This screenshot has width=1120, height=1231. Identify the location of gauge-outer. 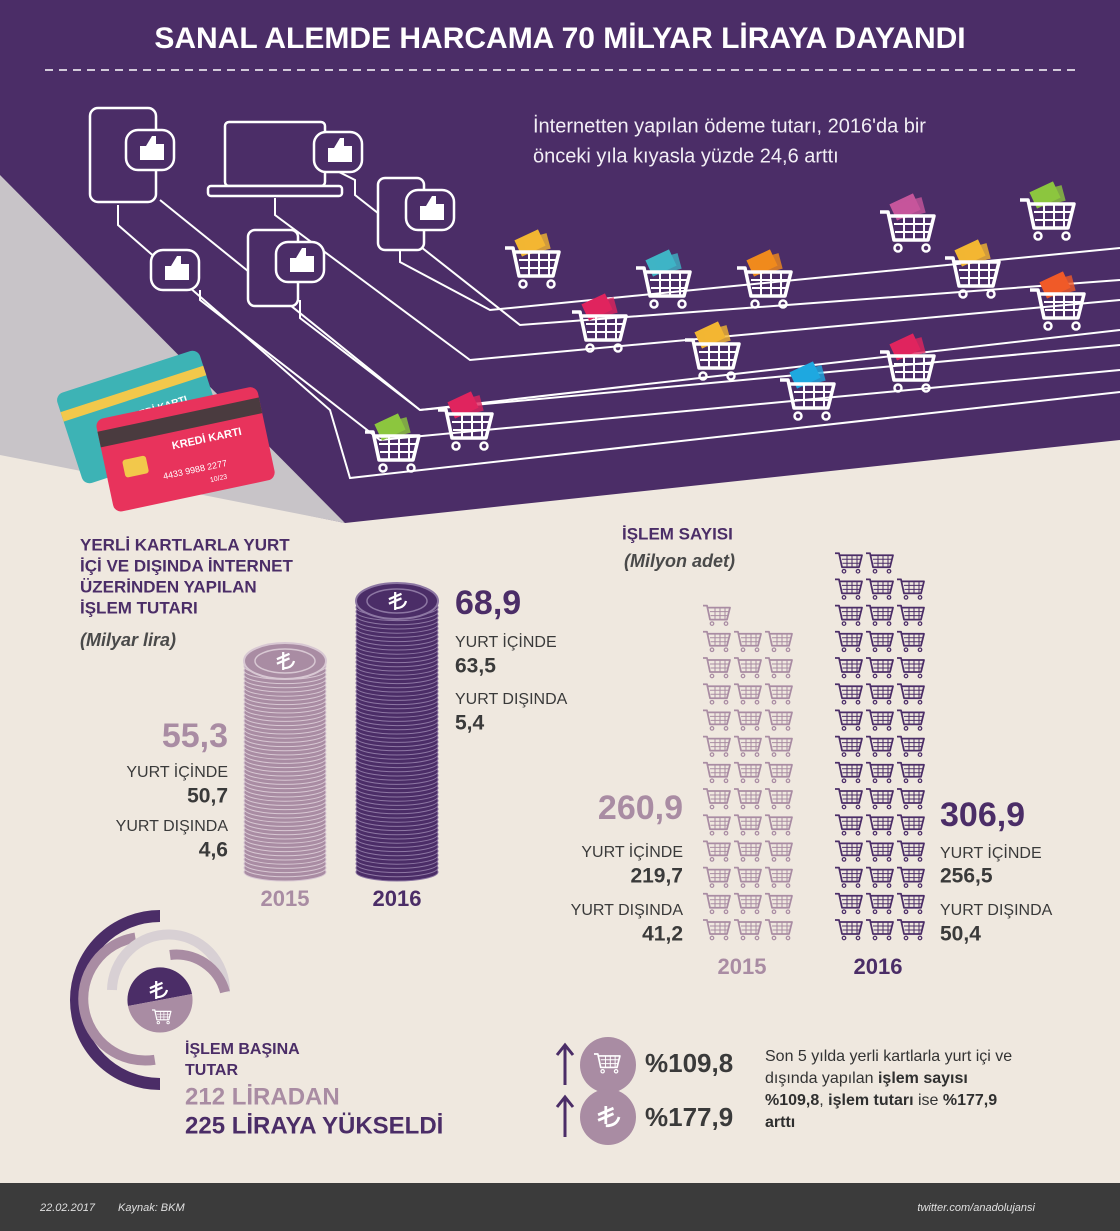
(115, 1000).